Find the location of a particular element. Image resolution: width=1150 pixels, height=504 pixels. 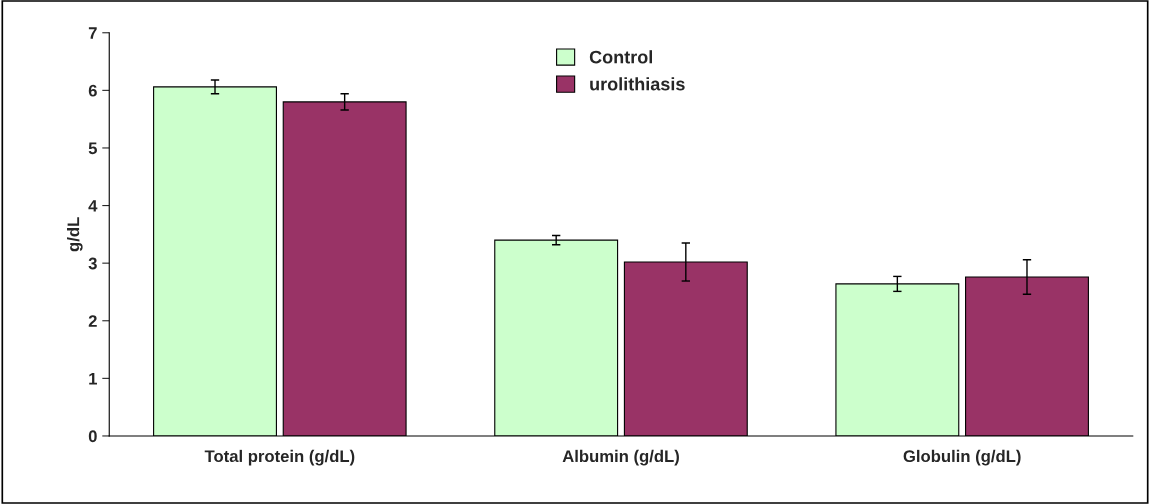

y-tick-label: 0 is located at coordinates (92, 436).